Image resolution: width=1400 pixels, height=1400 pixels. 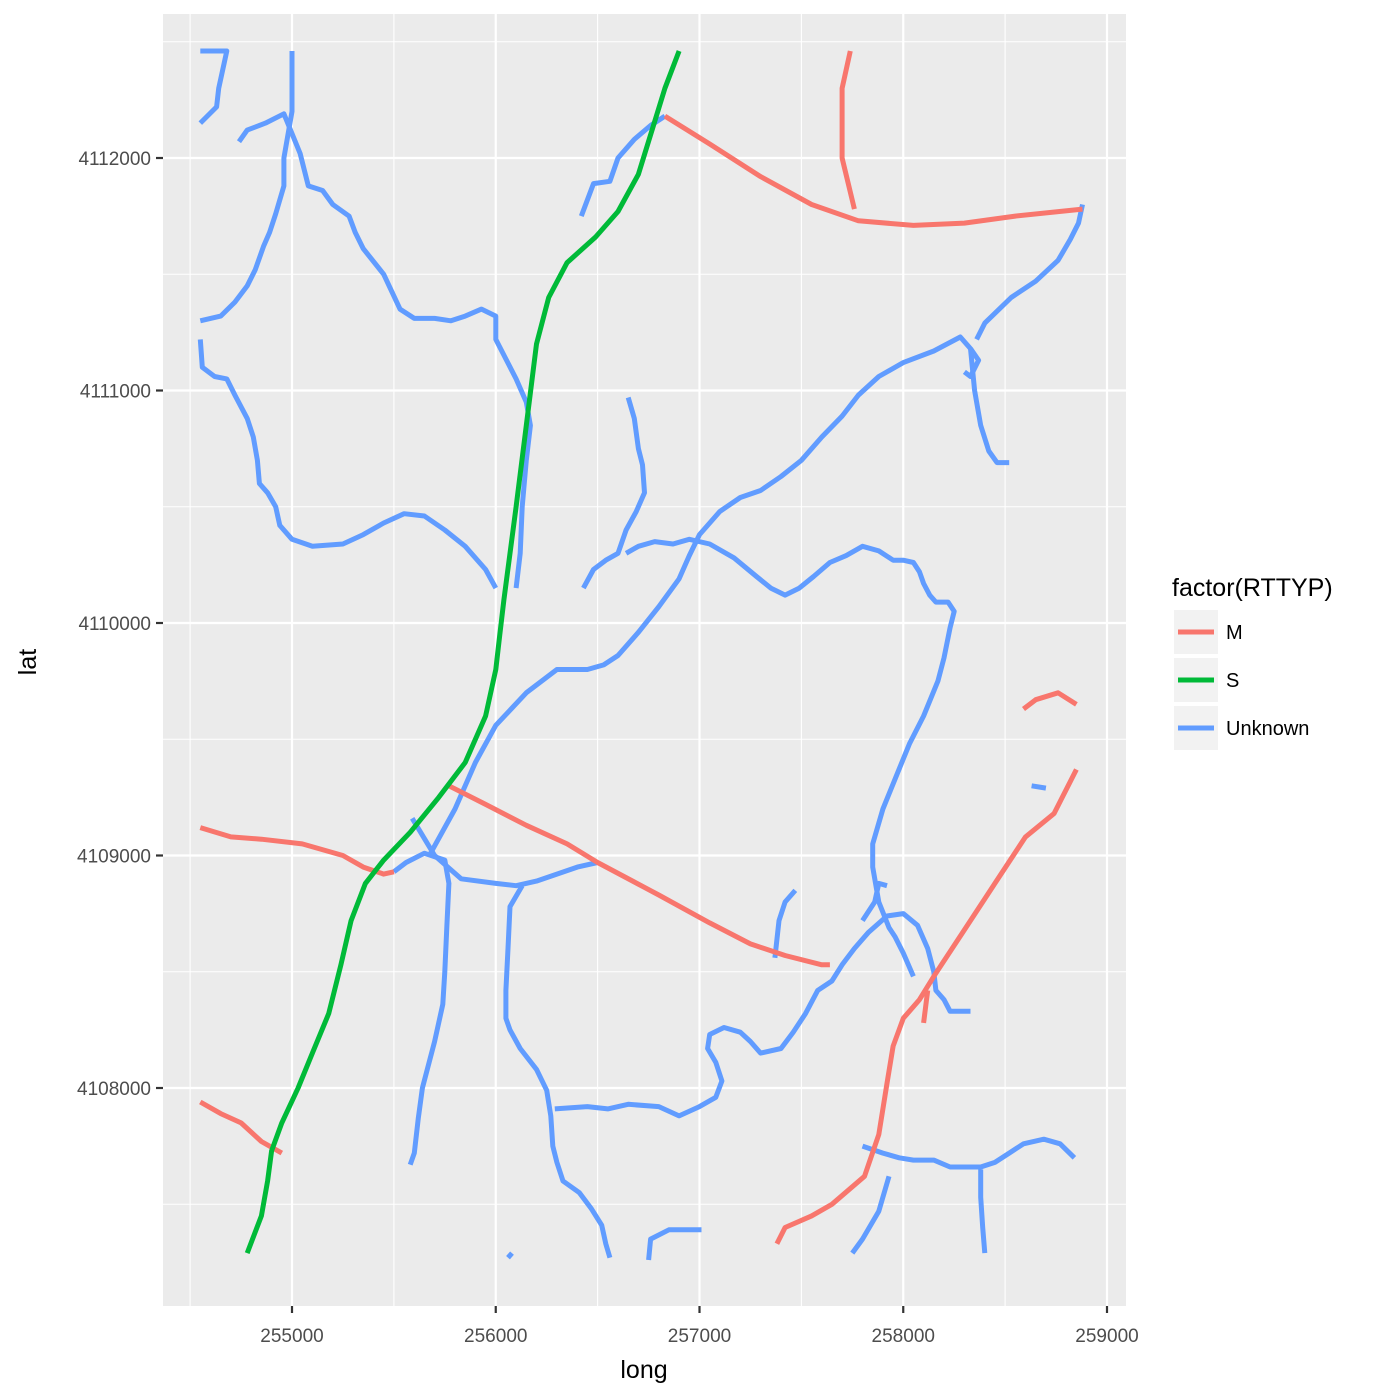 What do you see at coordinates (643, 1370) in the screenshot?
I see `x-axis-title: long` at bounding box center [643, 1370].